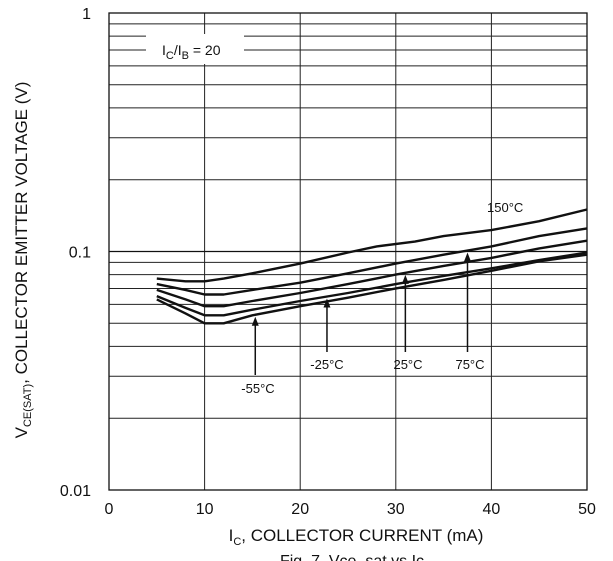 The width and height of the screenshot is (613, 561). What do you see at coordinates (164, 50) in the screenshot?
I see `annotation-ic: I` at bounding box center [164, 50].